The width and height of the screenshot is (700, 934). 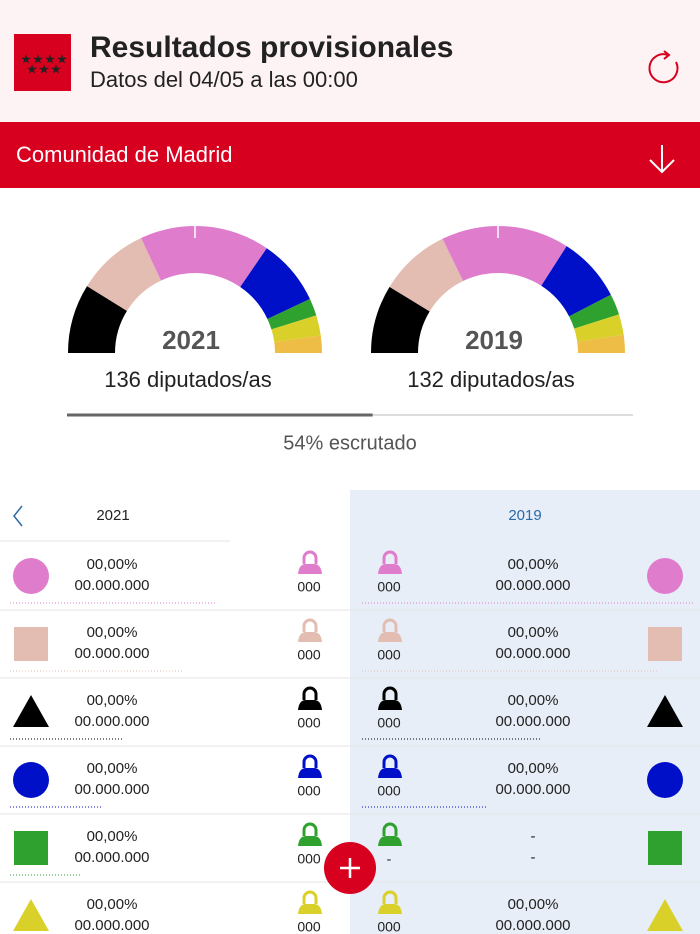 What do you see at coordinates (188, 379) in the screenshot?
I see `gauge-total: 136 diputados/as` at bounding box center [188, 379].